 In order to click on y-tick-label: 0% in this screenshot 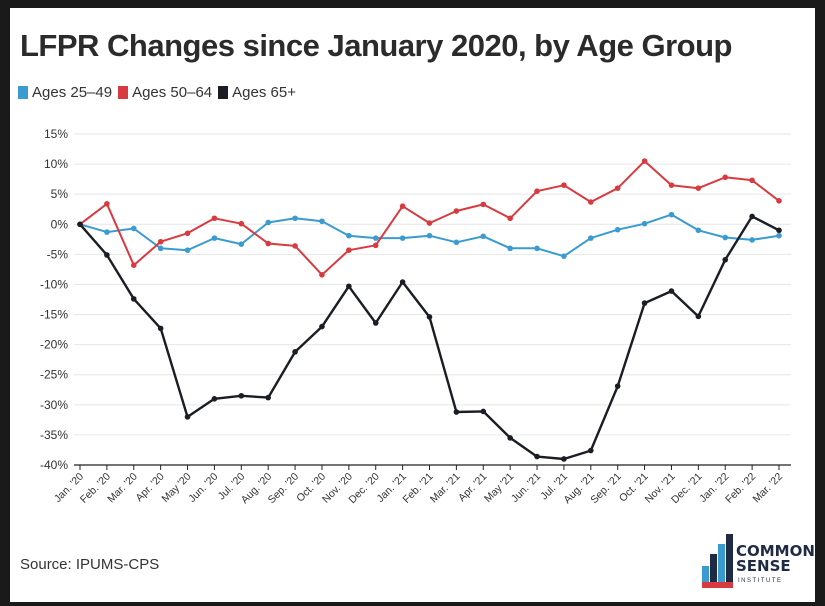, I will do `click(60, 224)`.